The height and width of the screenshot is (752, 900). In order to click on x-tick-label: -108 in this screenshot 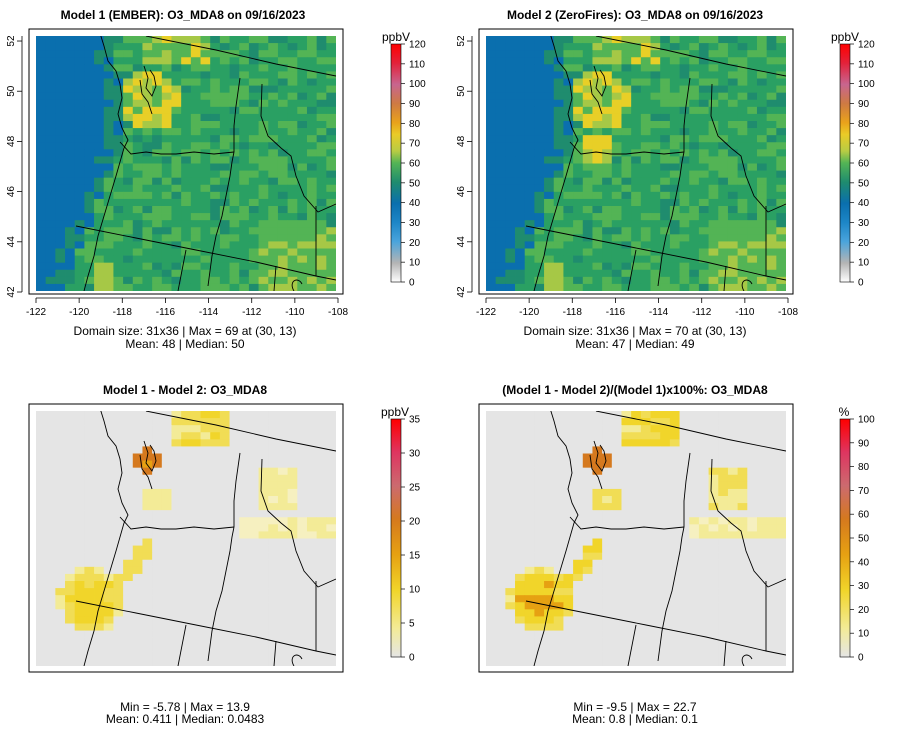, I will do `click(338, 312)`.